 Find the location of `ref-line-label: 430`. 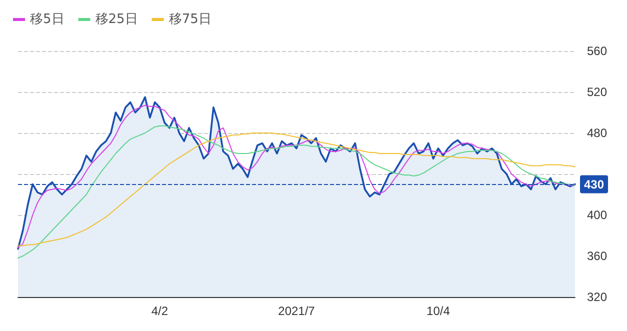

ref-line-label: 430 is located at coordinates (594, 184).